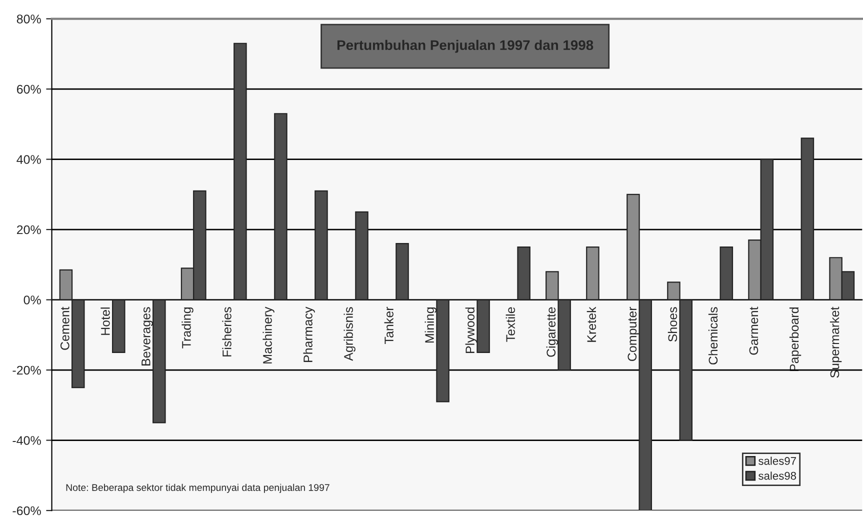 The image size is (863, 522). Describe the element at coordinates (28, 159) in the screenshot. I see `y-tick-label: 40%` at that location.